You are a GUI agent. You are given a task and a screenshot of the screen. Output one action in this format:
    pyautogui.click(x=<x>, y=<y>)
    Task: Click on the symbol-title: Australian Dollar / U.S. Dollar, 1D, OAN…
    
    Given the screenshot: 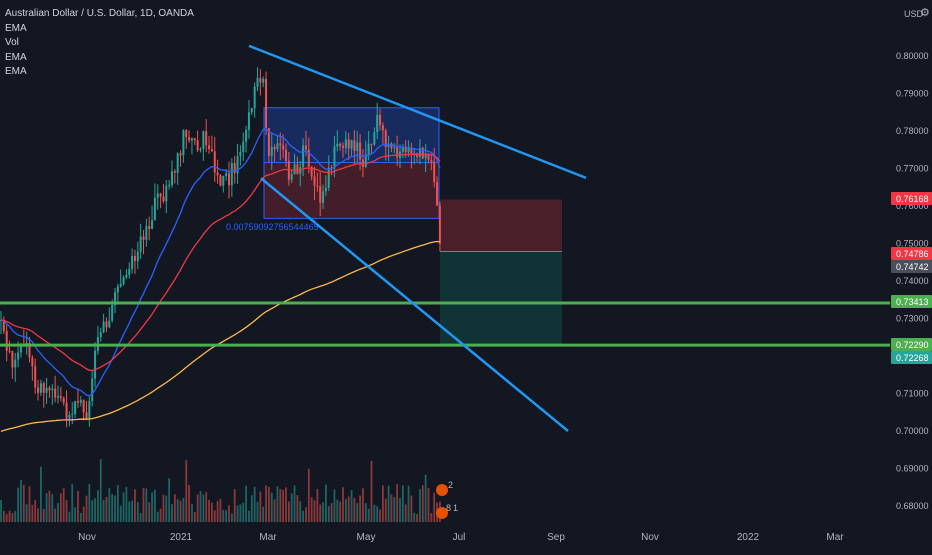 What is the action you would take?
    pyautogui.click(x=99, y=13)
    